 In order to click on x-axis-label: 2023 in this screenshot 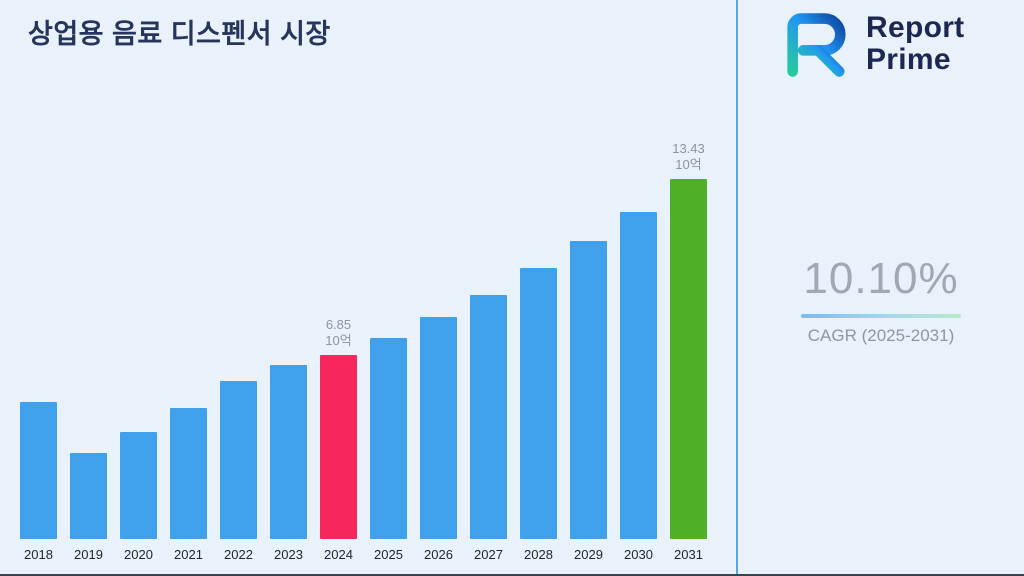, I will do `click(288, 554)`.